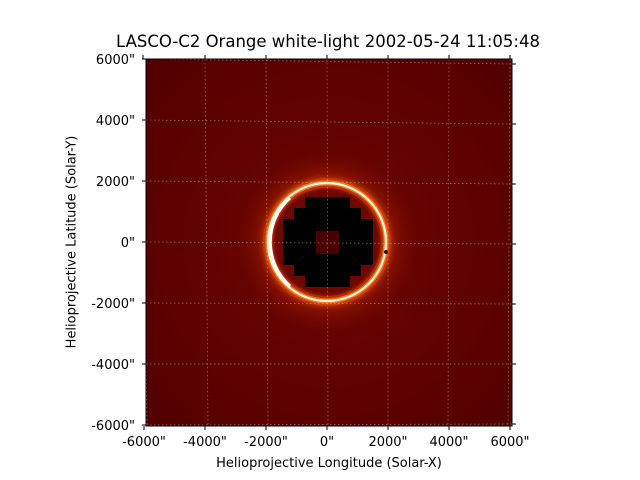  What do you see at coordinates (280, 242) in the screenshot?
I see `ring-bright-arc` at bounding box center [280, 242].